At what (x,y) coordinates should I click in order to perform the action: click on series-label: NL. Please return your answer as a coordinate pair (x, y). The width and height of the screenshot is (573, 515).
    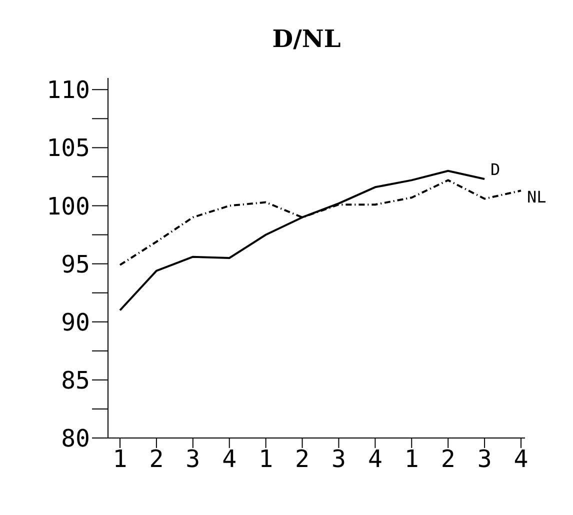
    Looking at the image, I should click on (536, 197).